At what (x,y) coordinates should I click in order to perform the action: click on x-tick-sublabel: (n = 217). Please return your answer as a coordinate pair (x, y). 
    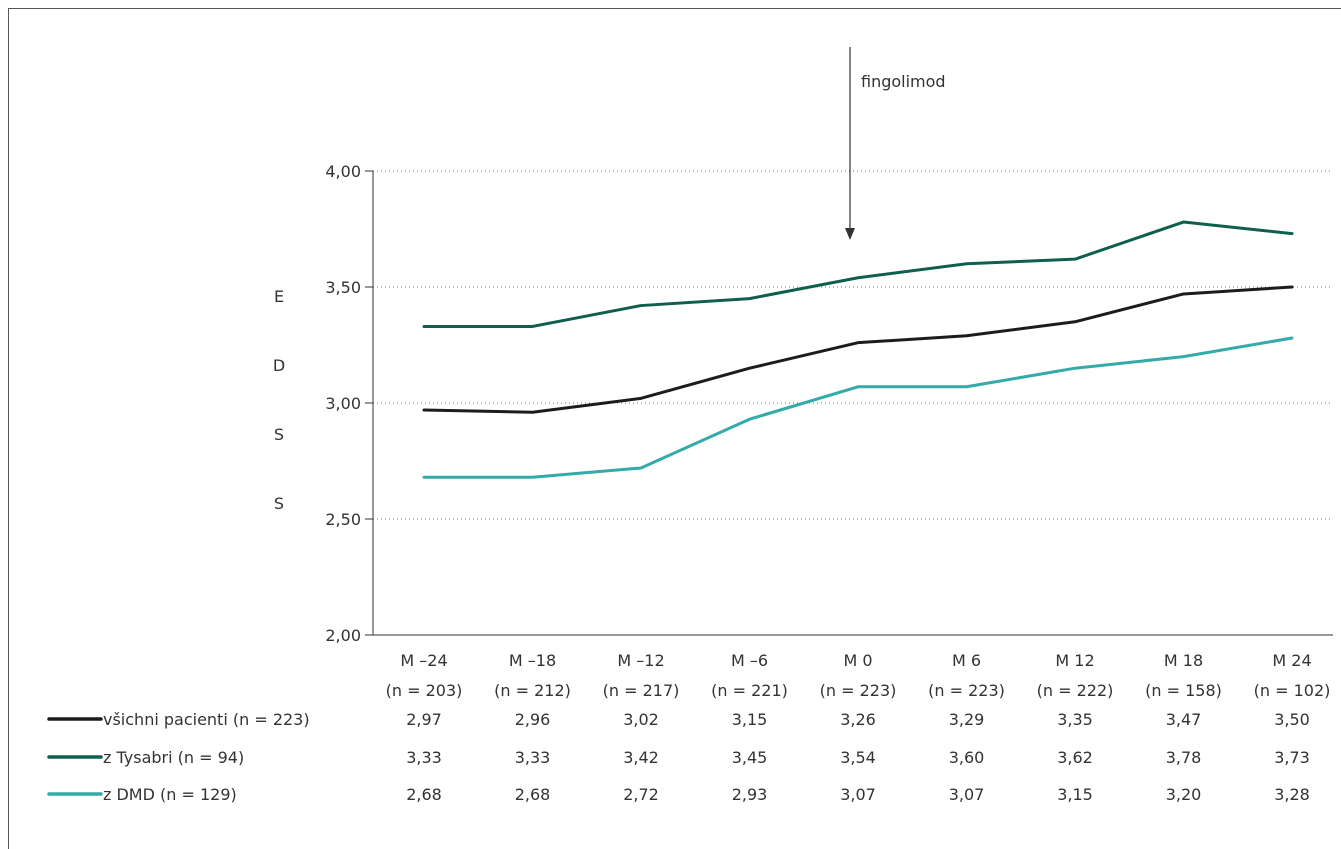
    Looking at the image, I should click on (641, 690).